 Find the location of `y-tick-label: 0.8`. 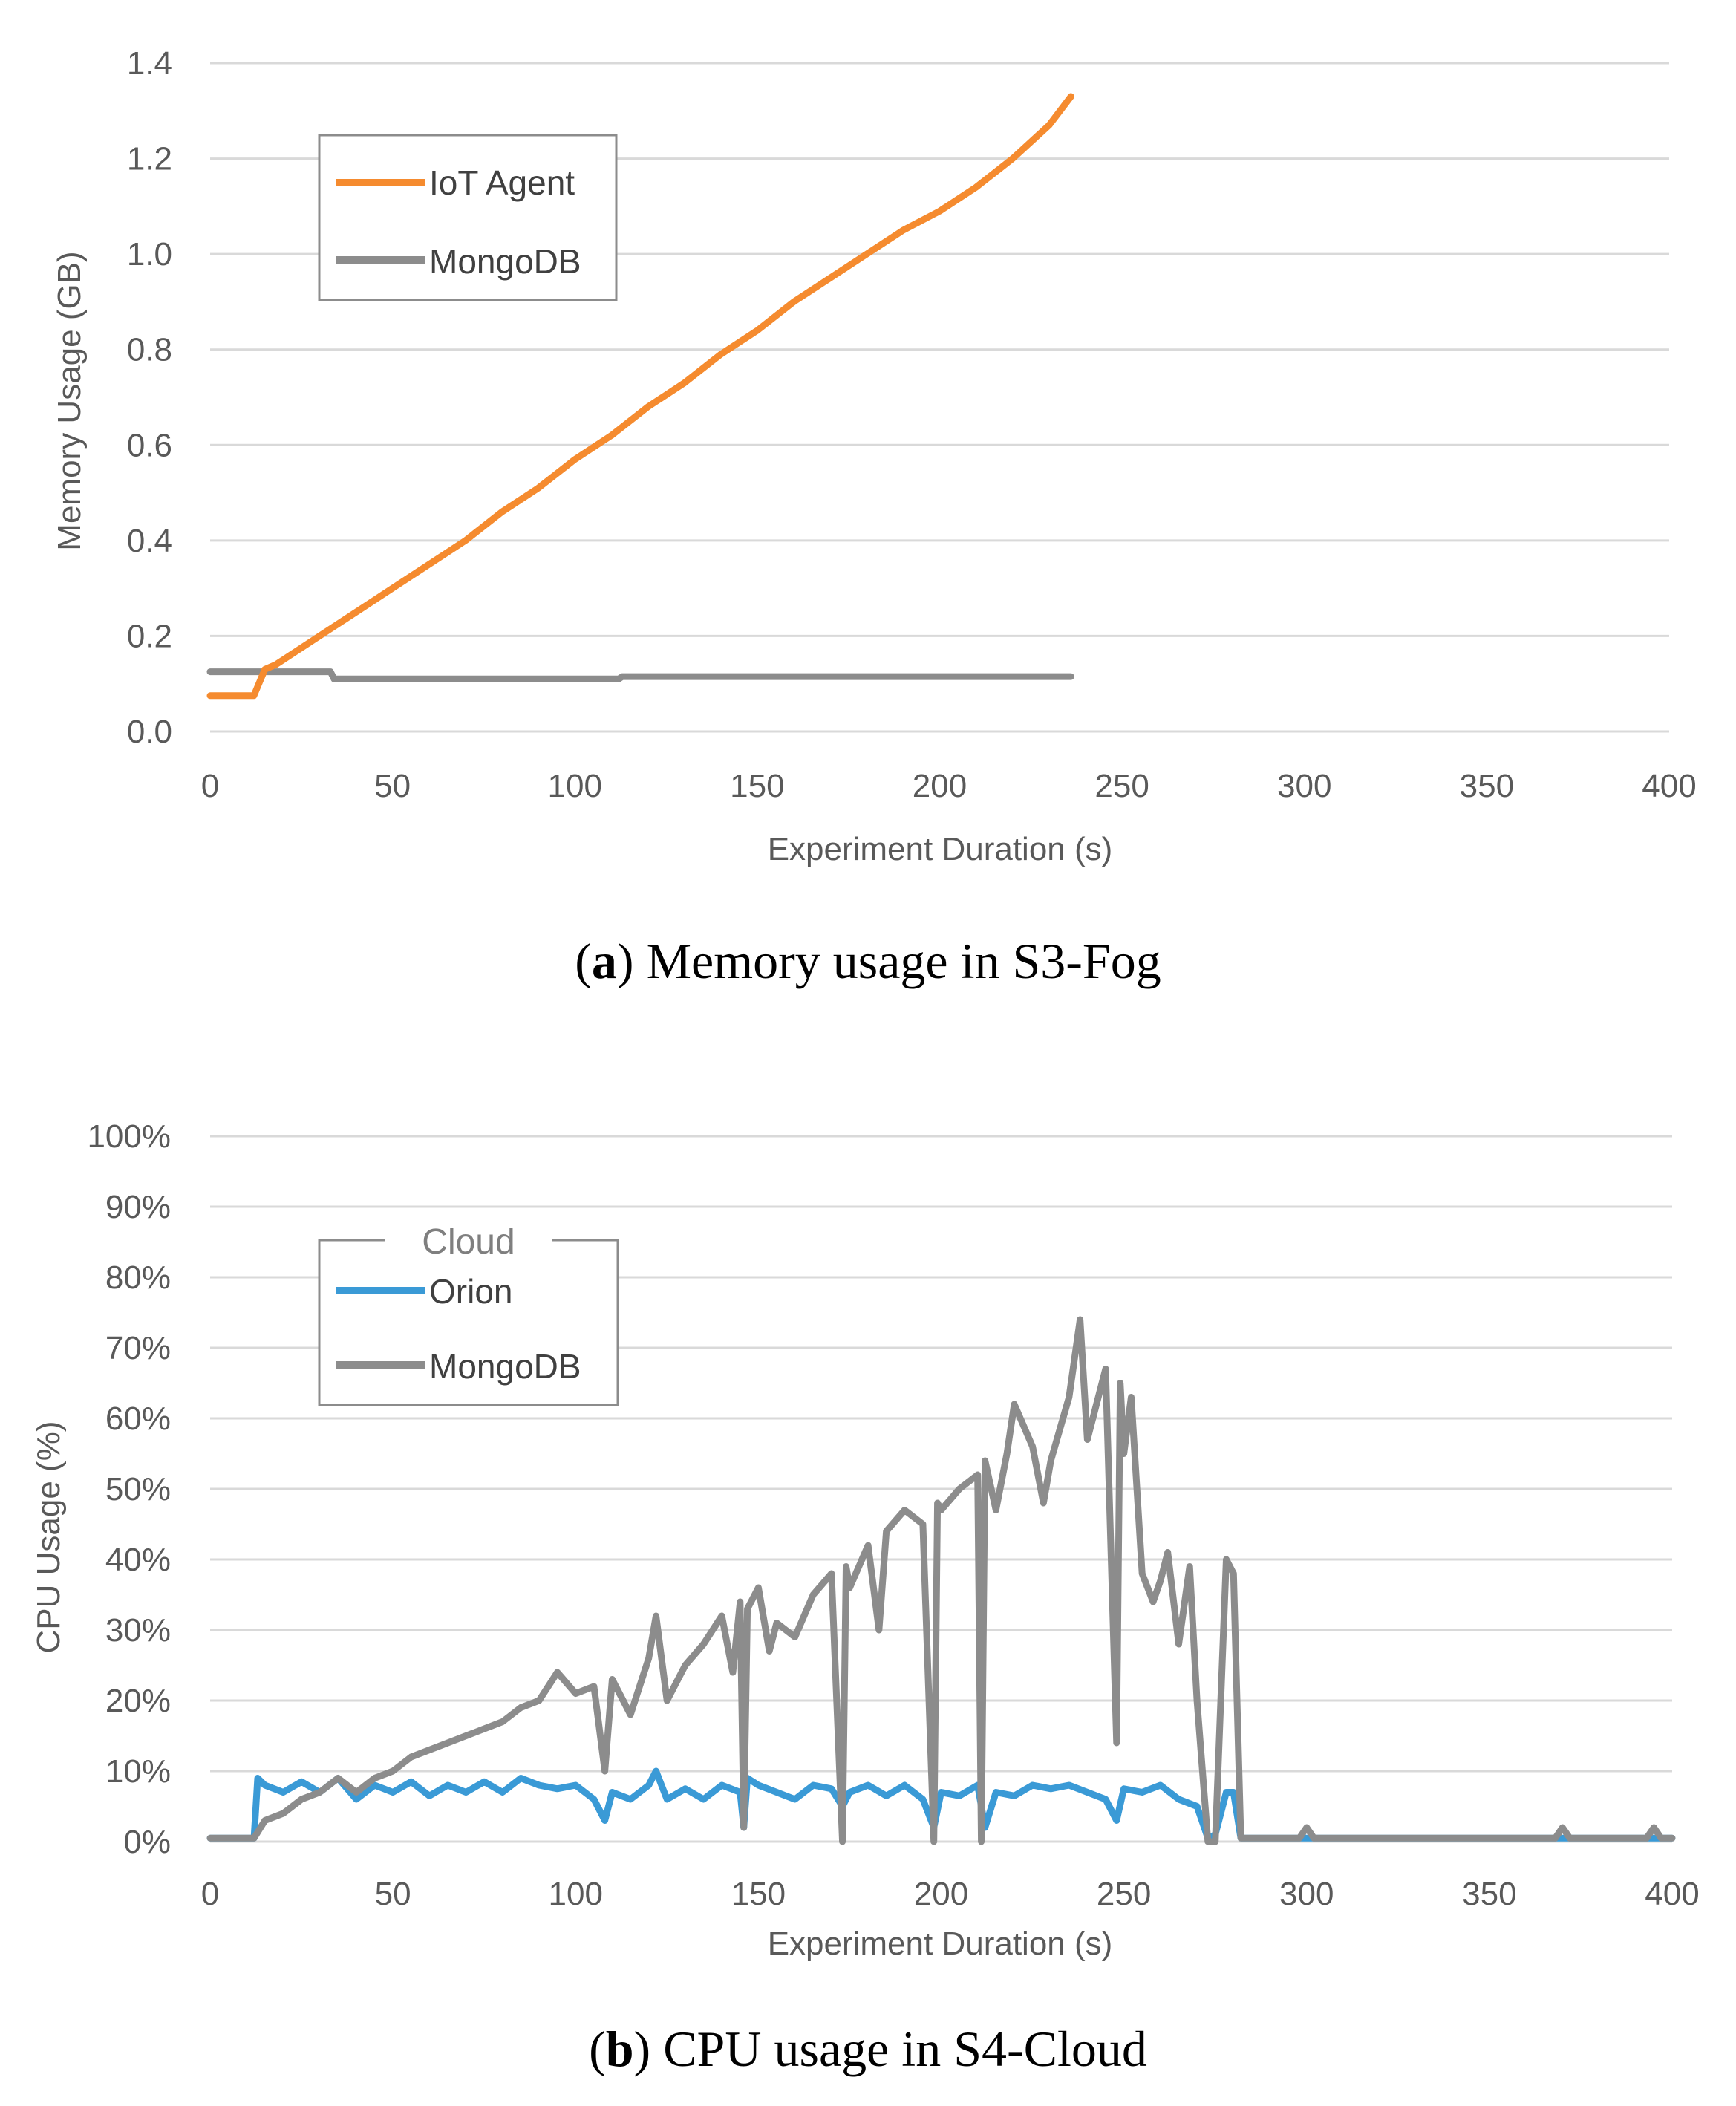

y-tick-label: 0.8 is located at coordinates (149, 350).